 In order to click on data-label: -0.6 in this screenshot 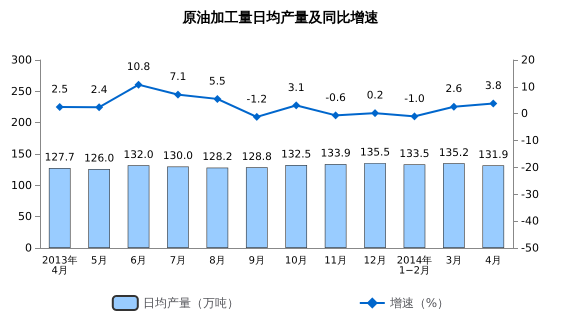, I will do `click(335, 98)`.